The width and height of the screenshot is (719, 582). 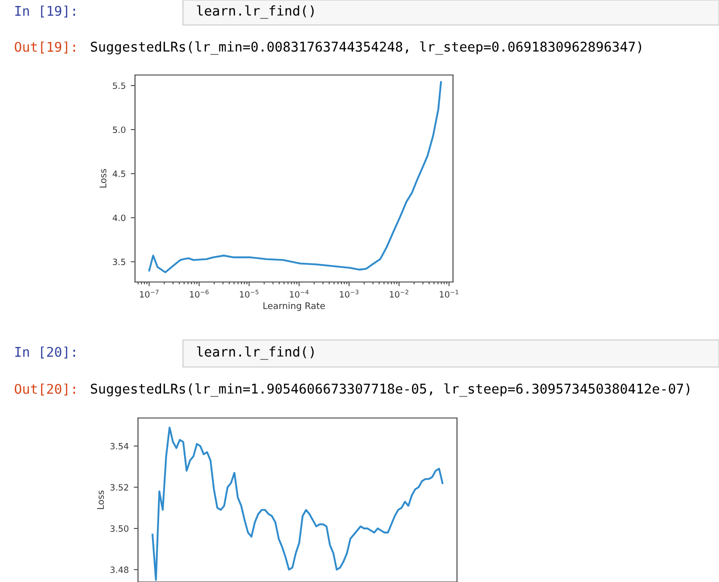 I want to click on x-tick-label: 10$^{−2}$, so click(x=399, y=294).